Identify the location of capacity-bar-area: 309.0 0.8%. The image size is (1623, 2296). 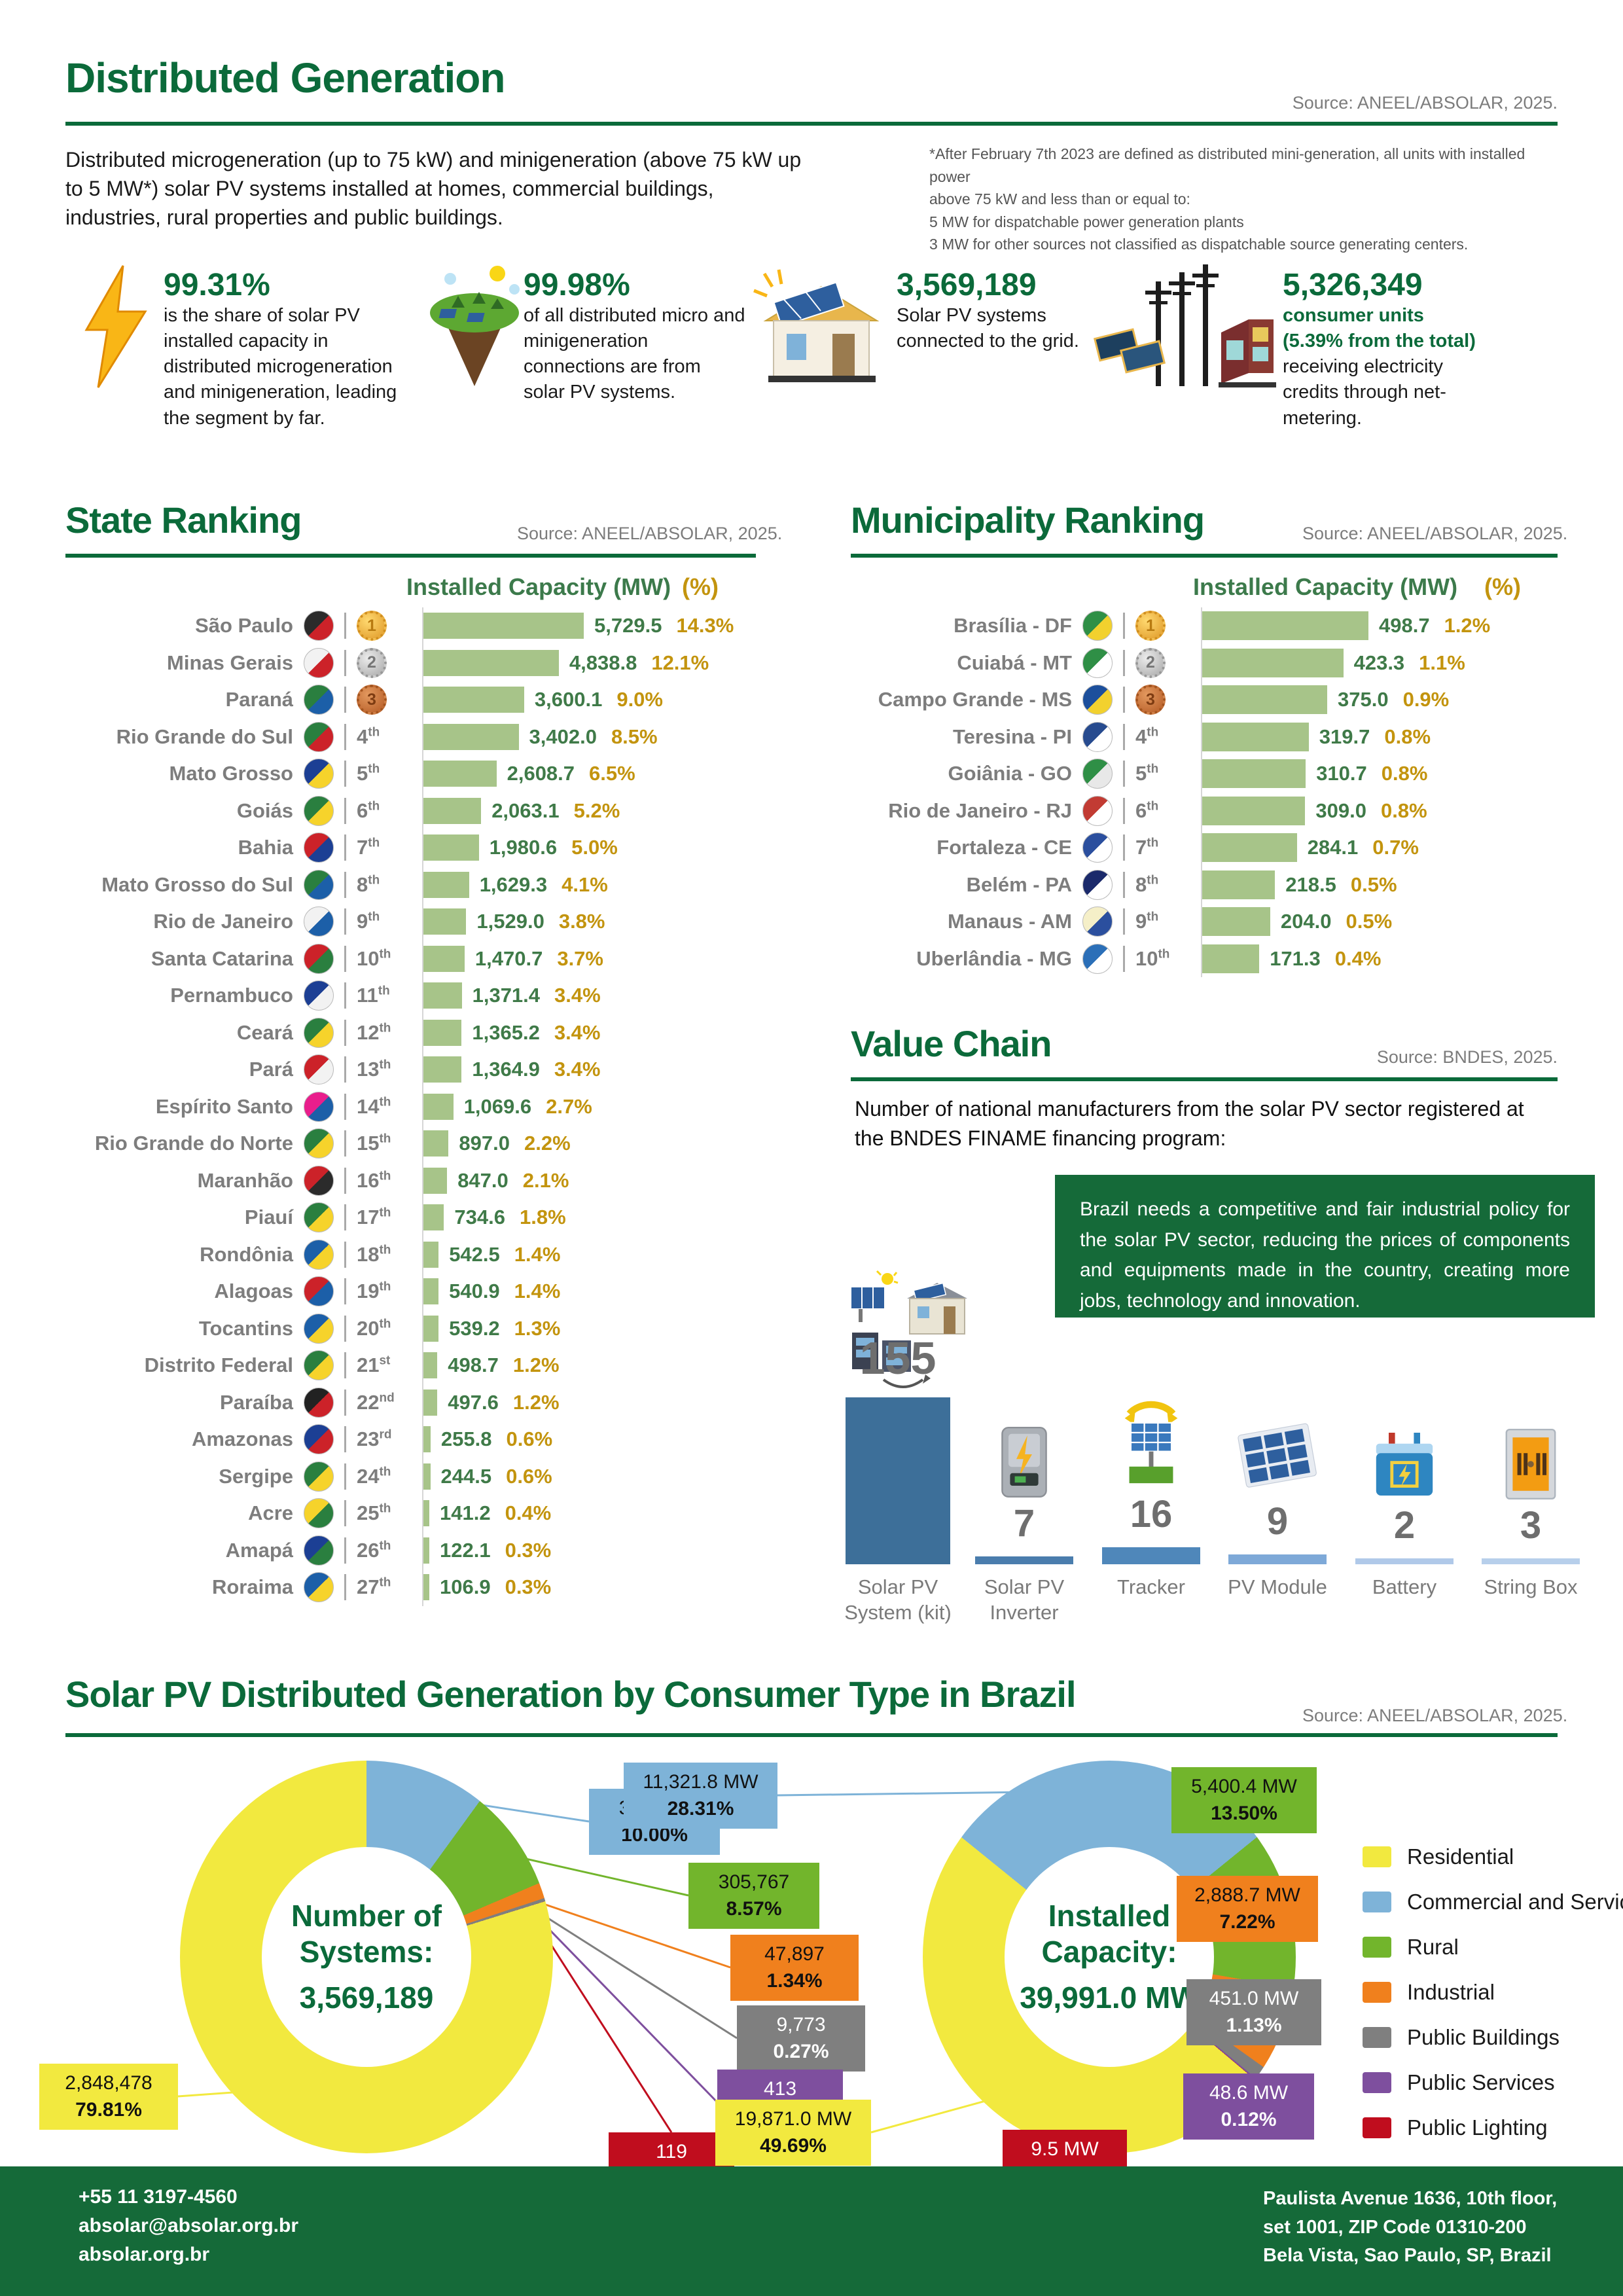
(1399, 810).